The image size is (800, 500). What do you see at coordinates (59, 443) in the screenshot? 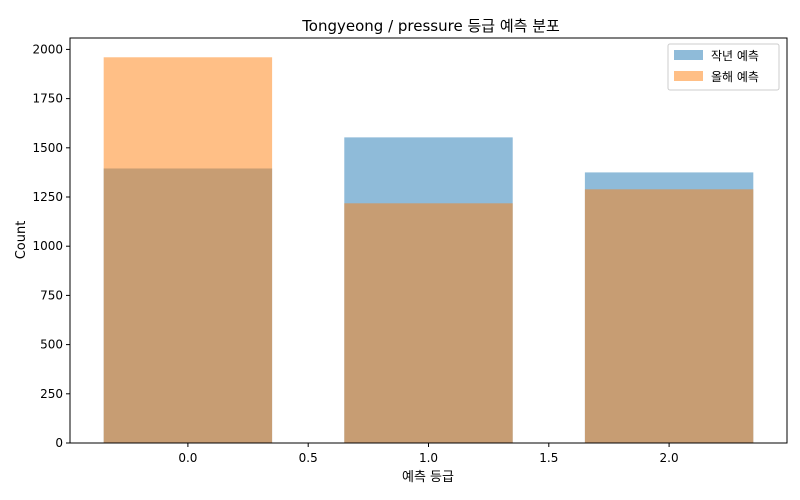
I see `y-tick-label: 0` at bounding box center [59, 443].